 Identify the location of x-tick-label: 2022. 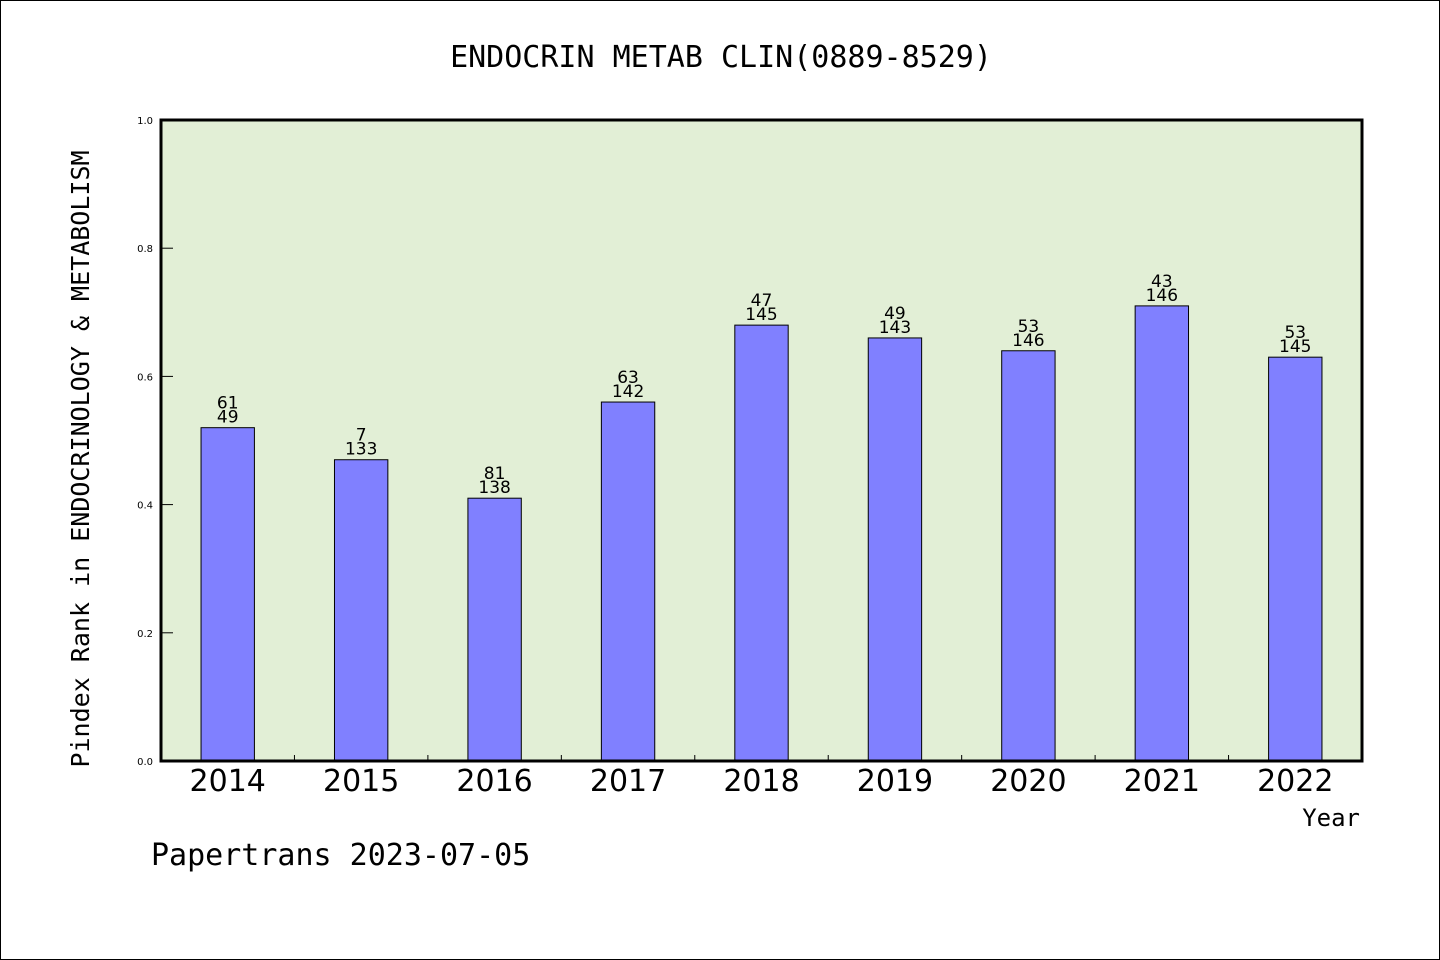
(1295, 781).